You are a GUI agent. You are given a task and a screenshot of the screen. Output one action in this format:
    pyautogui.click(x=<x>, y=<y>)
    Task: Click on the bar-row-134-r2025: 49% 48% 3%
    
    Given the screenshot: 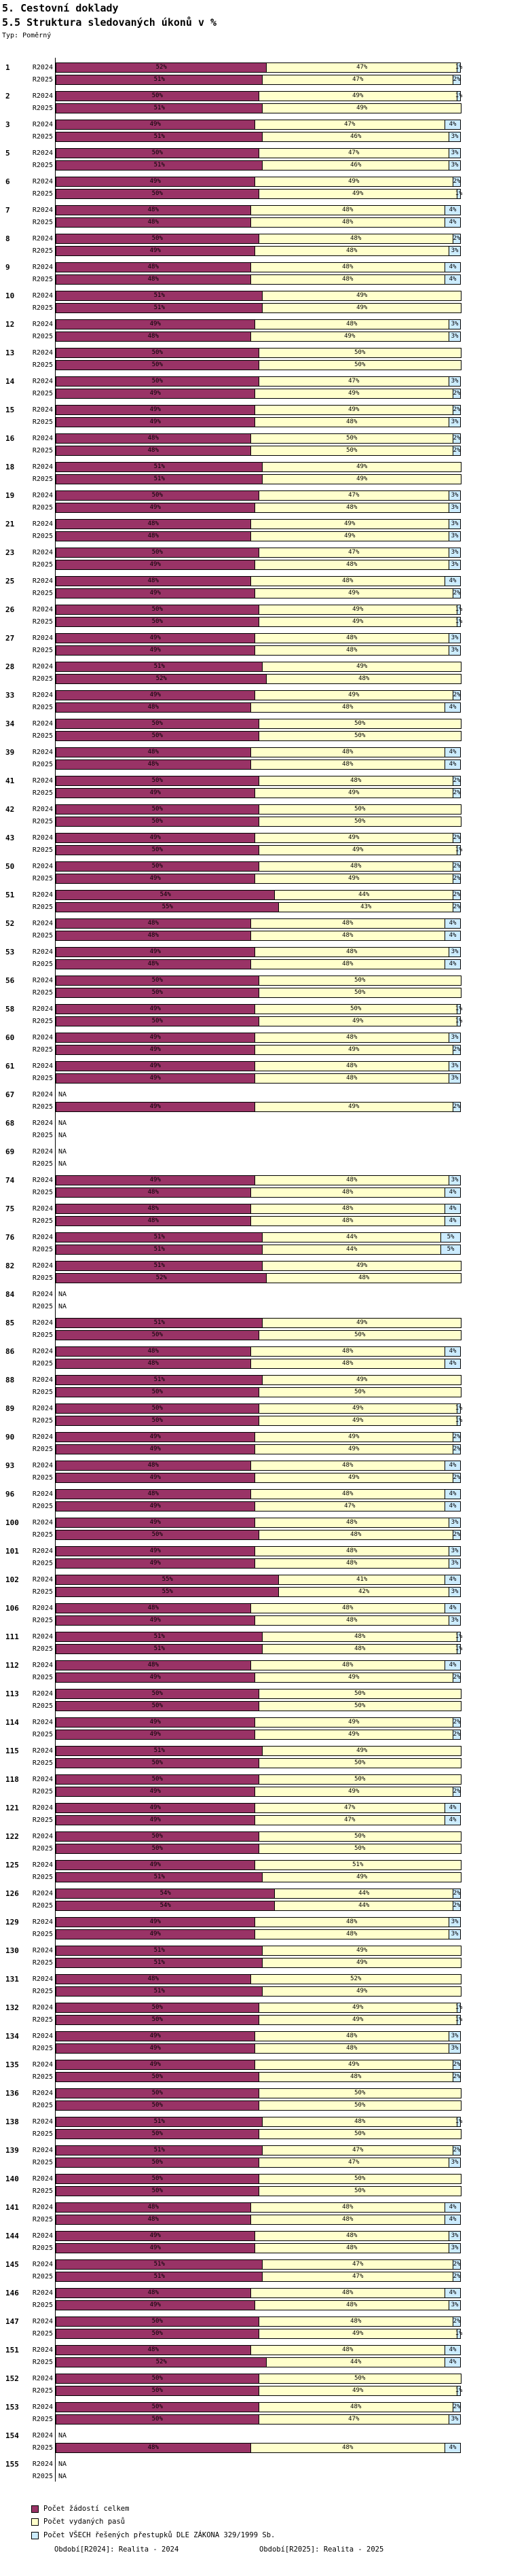 What is the action you would take?
    pyautogui.click(x=258, y=2048)
    